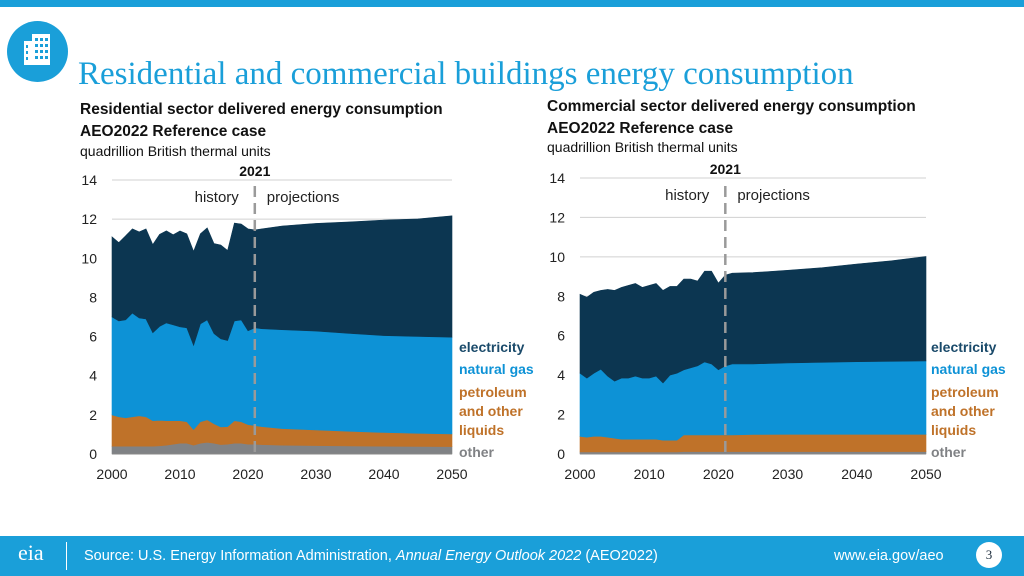  I want to click on commercial-legend-petroleum: liquids, so click(953, 430).